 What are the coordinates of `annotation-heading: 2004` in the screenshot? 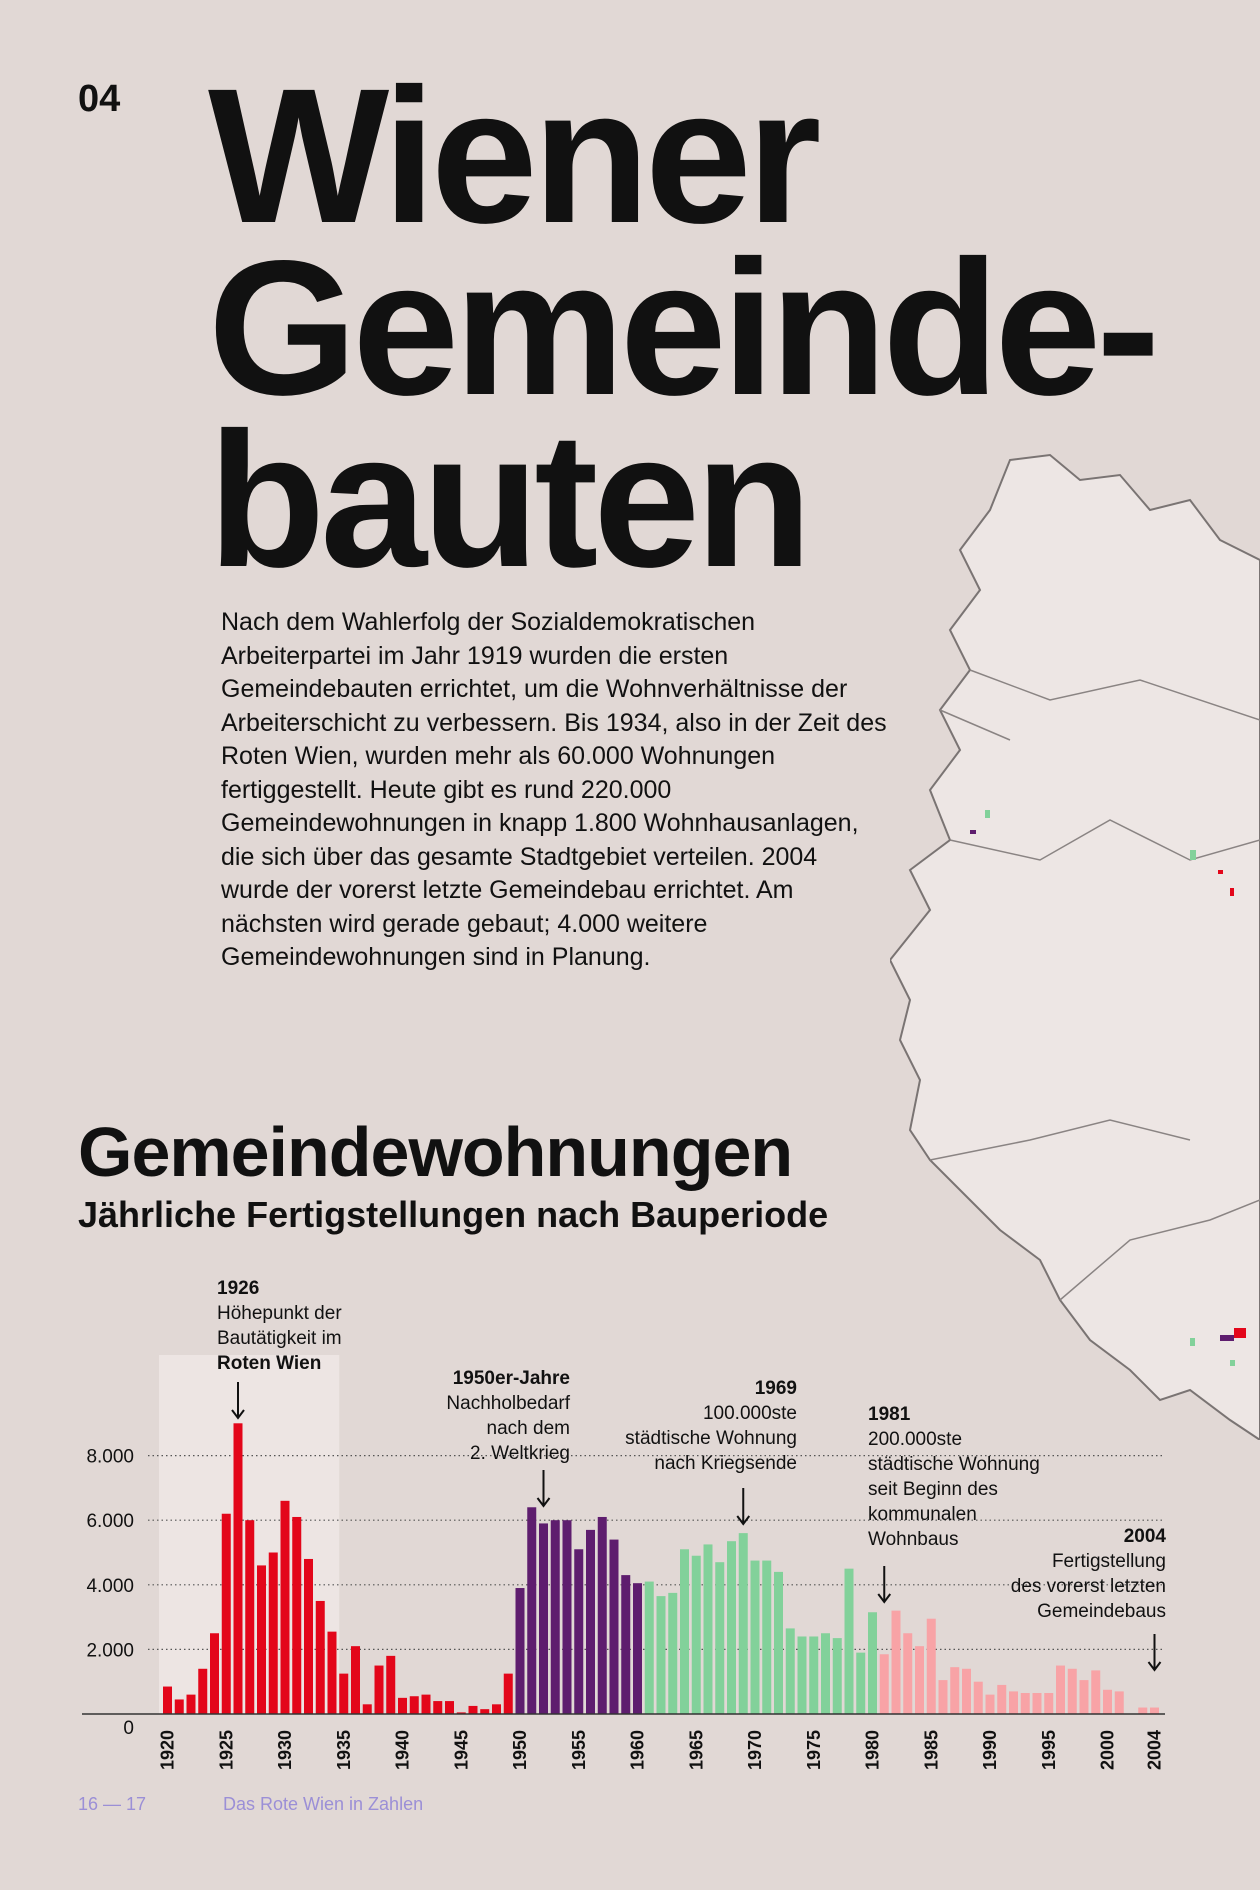 It's located at (1145, 1536).